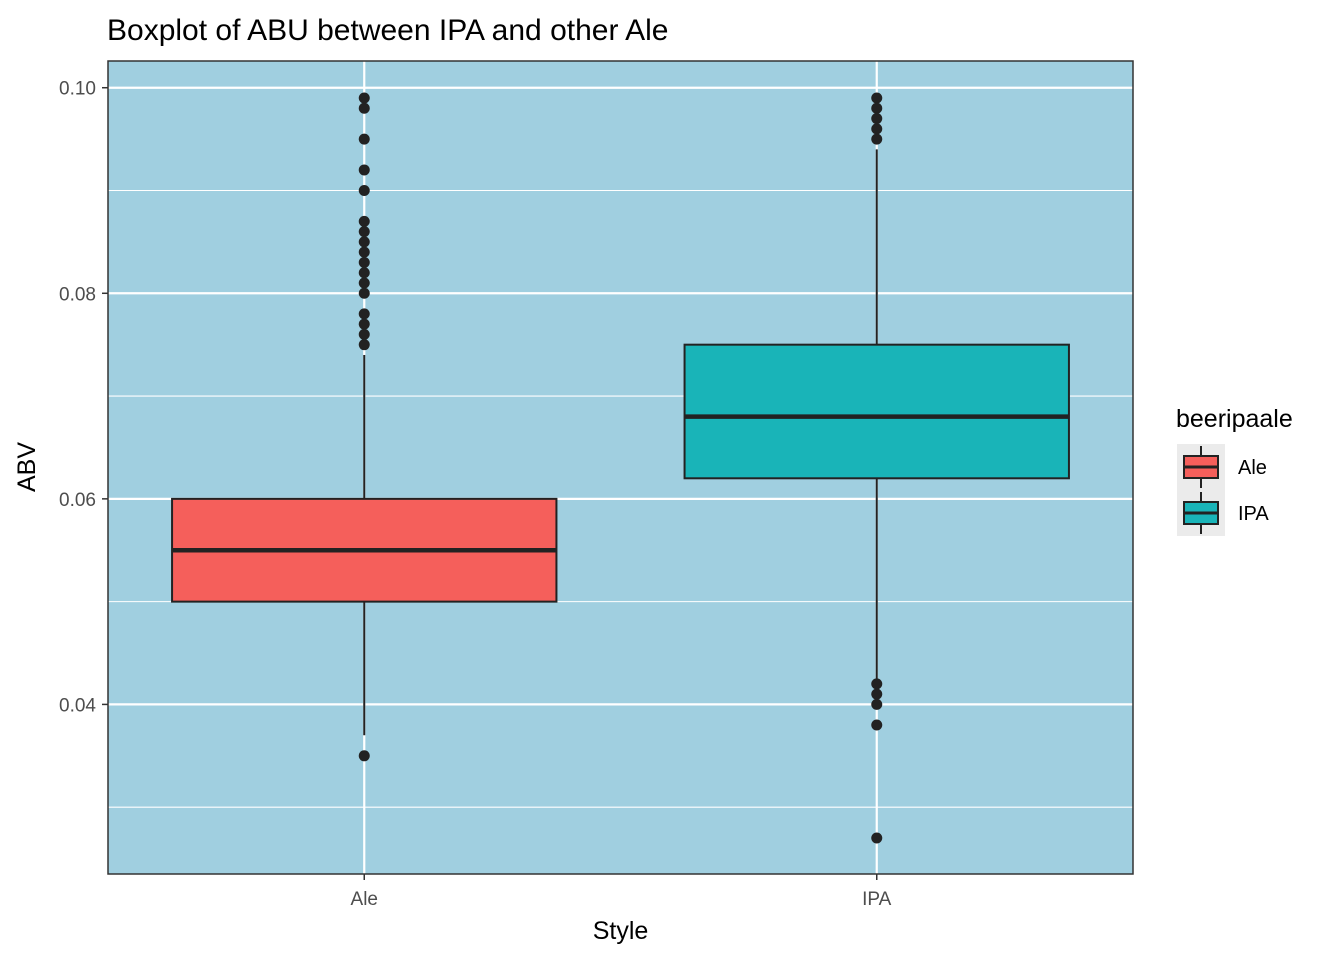  I want to click on y-tick-label: 0.06, so click(77, 500).